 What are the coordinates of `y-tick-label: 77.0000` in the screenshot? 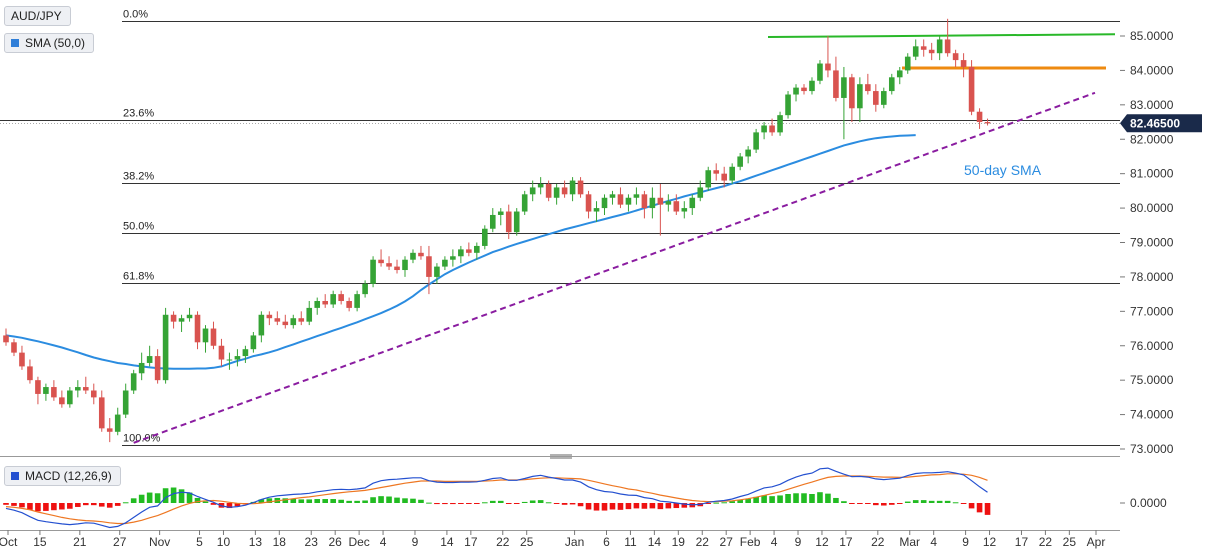 It's located at (1152, 311).